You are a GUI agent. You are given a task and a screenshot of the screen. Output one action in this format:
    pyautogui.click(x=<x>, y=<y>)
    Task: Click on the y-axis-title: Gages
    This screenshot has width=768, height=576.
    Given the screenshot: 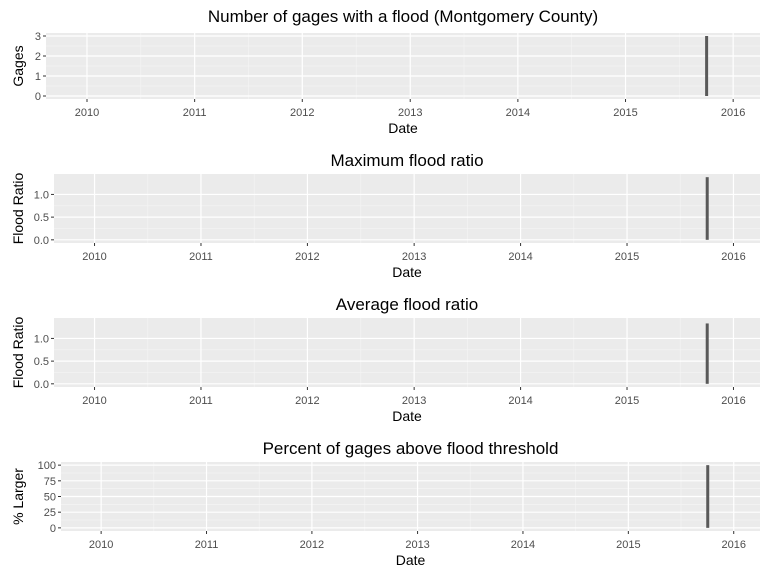 What is the action you would take?
    pyautogui.click(x=18, y=65)
    